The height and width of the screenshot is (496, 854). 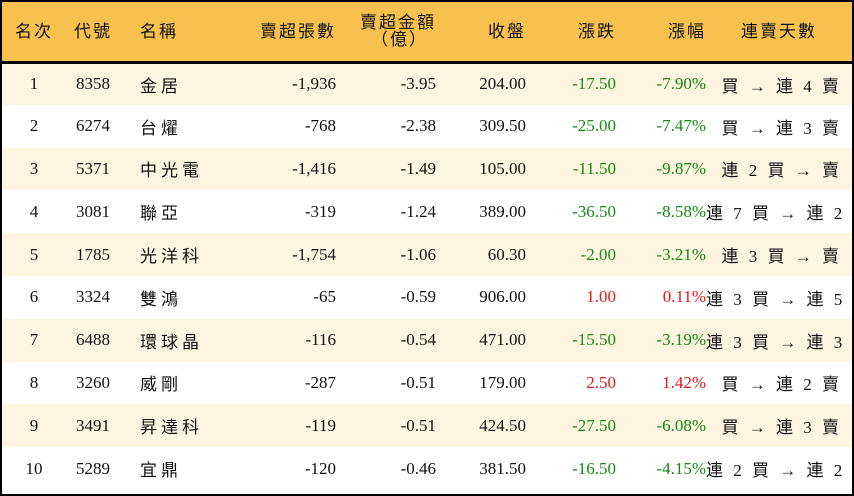 I want to click on cell-sell-lots: -768, so click(x=320, y=126).